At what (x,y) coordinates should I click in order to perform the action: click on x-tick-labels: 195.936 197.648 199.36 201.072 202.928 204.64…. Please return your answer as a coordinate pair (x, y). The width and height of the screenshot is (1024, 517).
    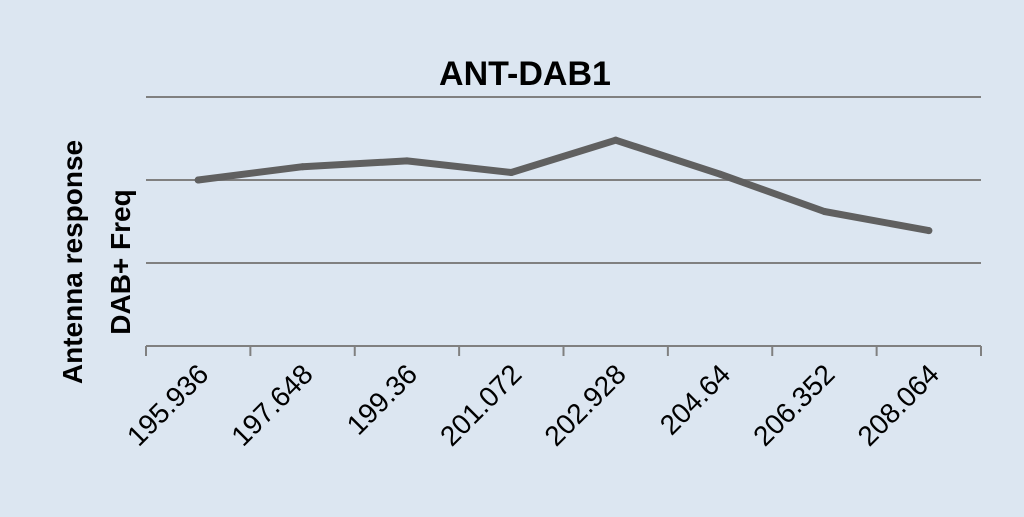
    Looking at the image, I should click on (533, 404).